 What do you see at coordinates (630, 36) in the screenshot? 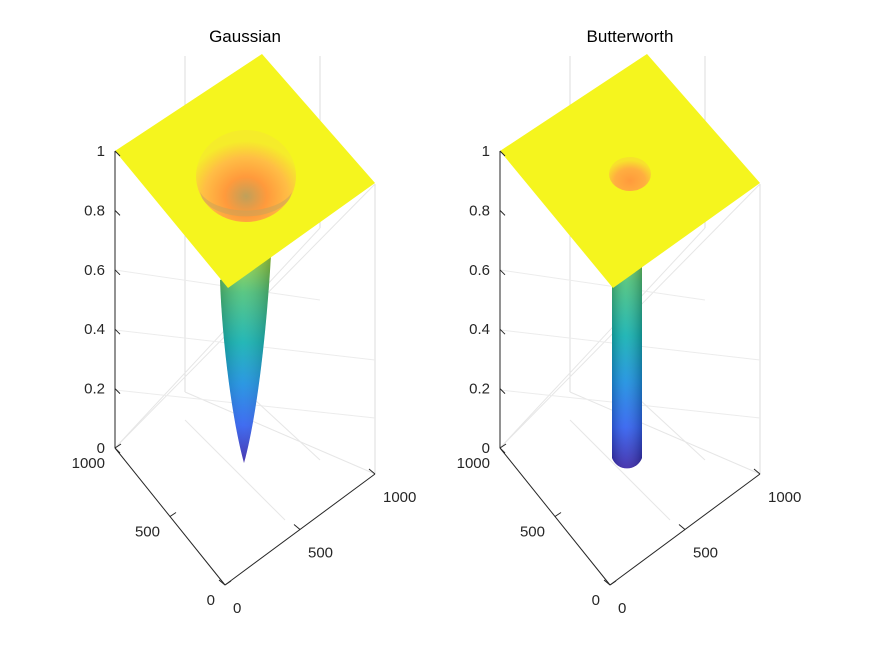
I see `chart-title: Butterworth` at bounding box center [630, 36].